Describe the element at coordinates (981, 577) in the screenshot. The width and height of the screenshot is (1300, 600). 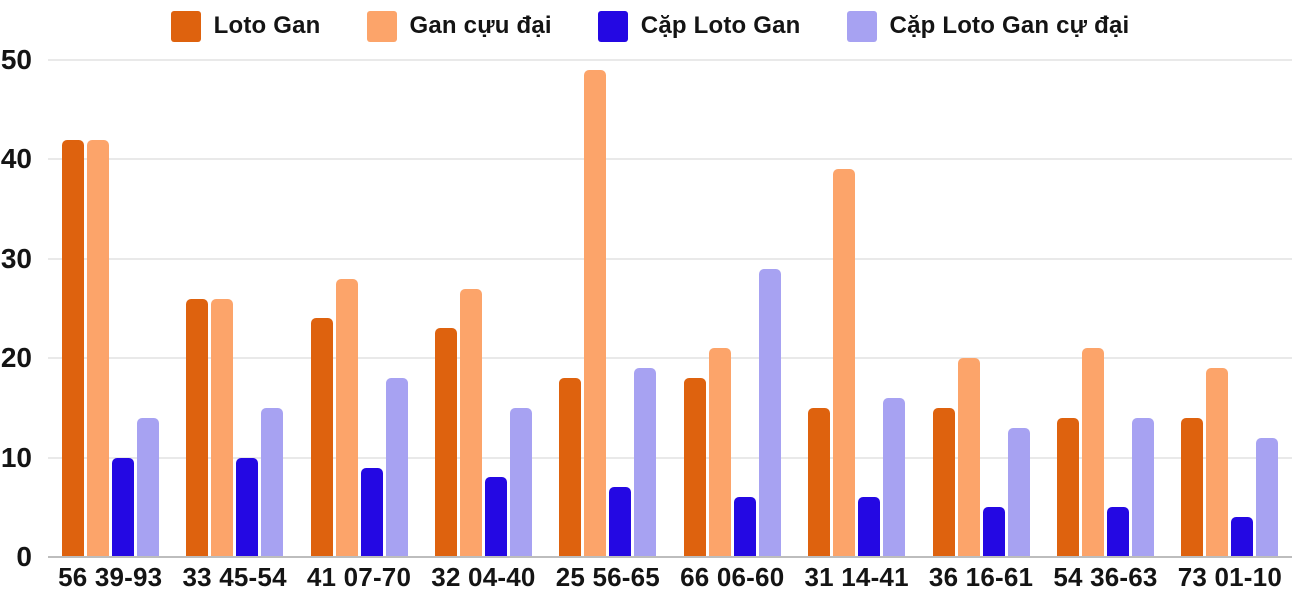
I see `x-axis-label: 36 16-61` at that location.